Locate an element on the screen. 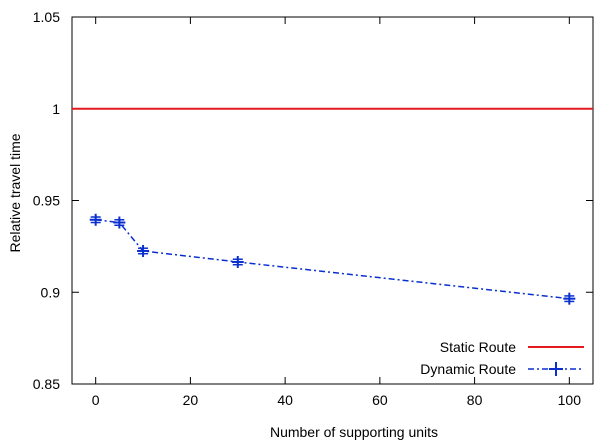 This screenshot has height=443, width=607. x-tick-label: 40 is located at coordinates (285, 400).